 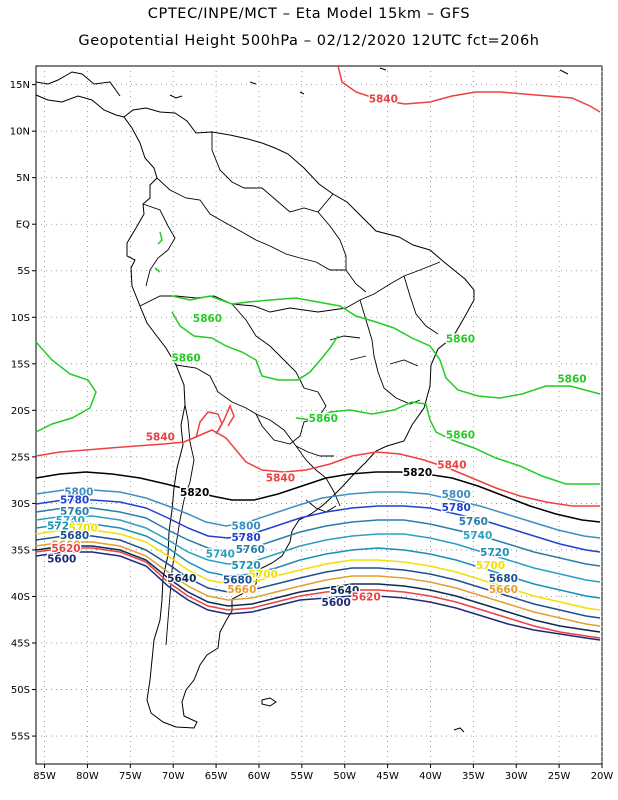 I want to click on lat-tick-label: 45S, so click(x=20, y=644).